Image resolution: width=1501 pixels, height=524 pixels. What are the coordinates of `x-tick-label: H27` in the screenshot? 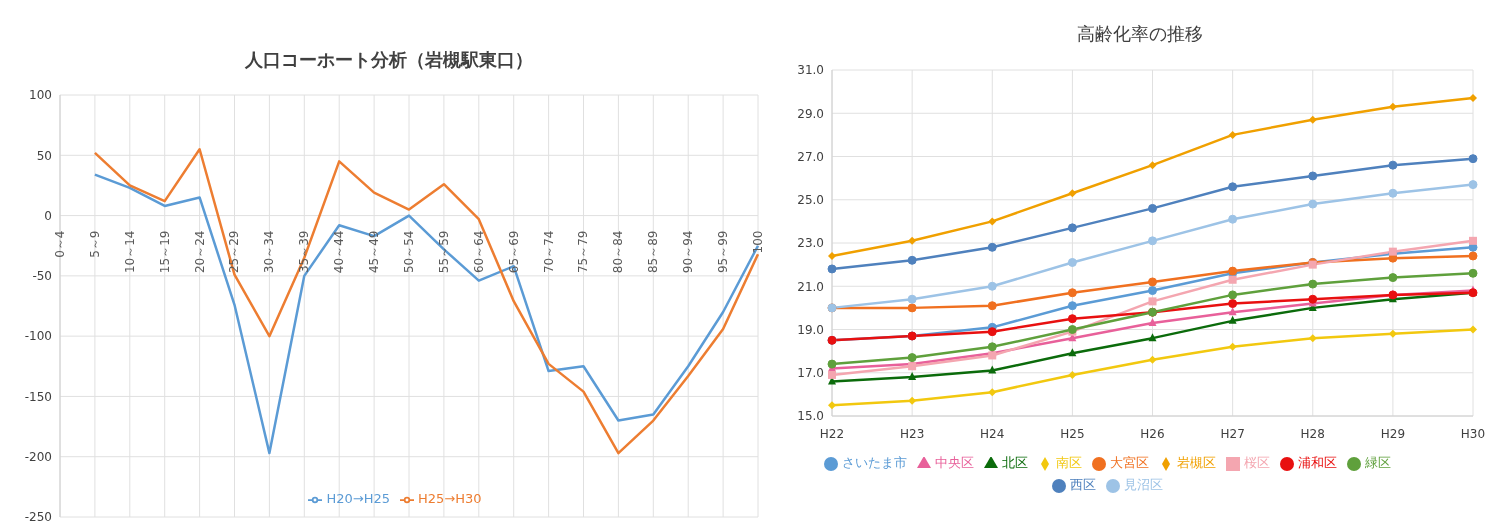 It's located at (1232, 434).